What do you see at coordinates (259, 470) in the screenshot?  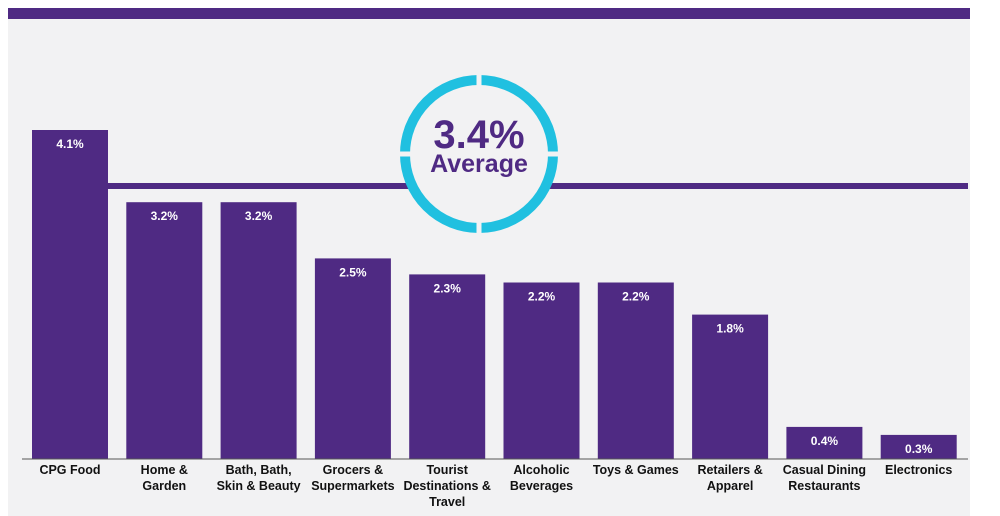 I see `category-label-line: Bath, Bath,` at bounding box center [259, 470].